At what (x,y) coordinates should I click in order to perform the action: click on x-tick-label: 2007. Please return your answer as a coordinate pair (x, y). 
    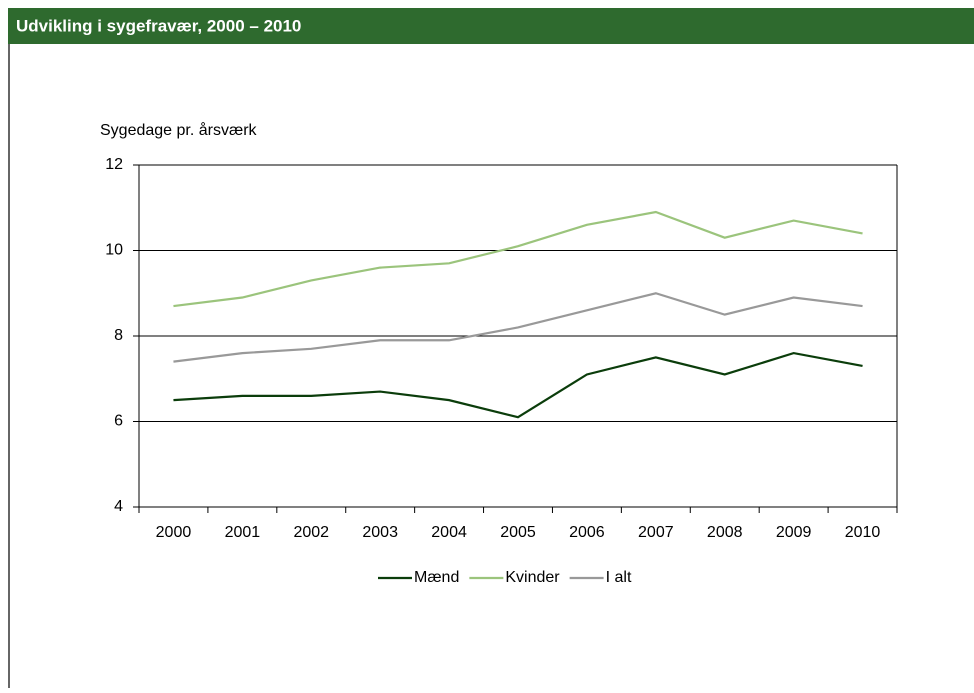
    Looking at the image, I should click on (656, 532).